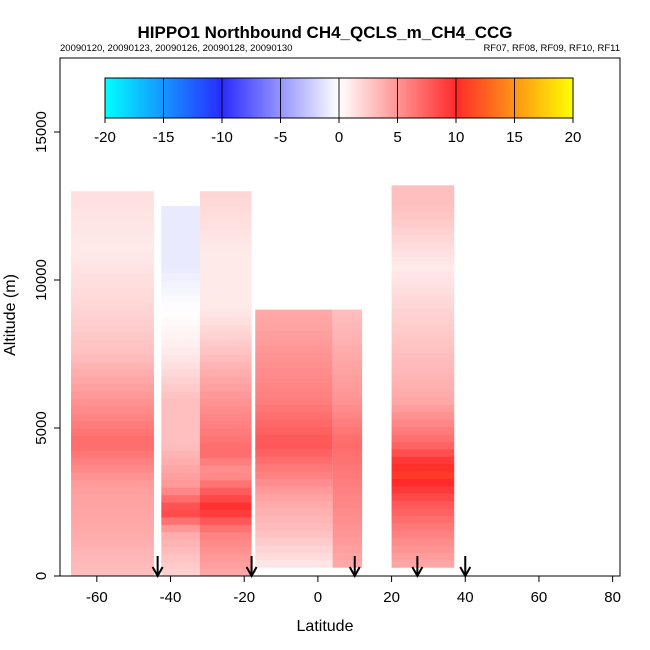 Image resolution: width=650 pixels, height=650 pixels. I want to click on y-tick-label: 0, so click(41, 576).